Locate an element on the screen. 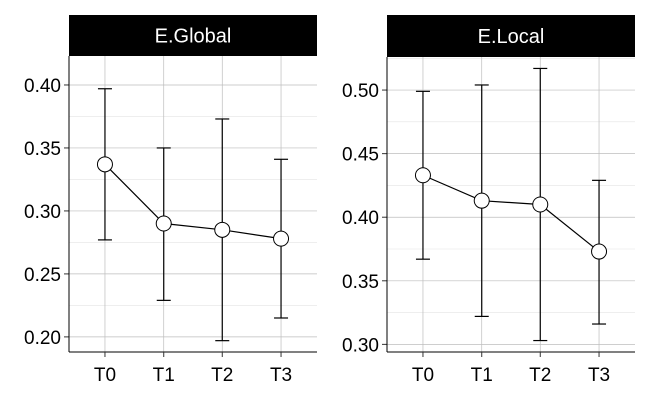 This screenshot has width=650, height=400. y-tick-label: 0.25 is located at coordinates (42, 275).